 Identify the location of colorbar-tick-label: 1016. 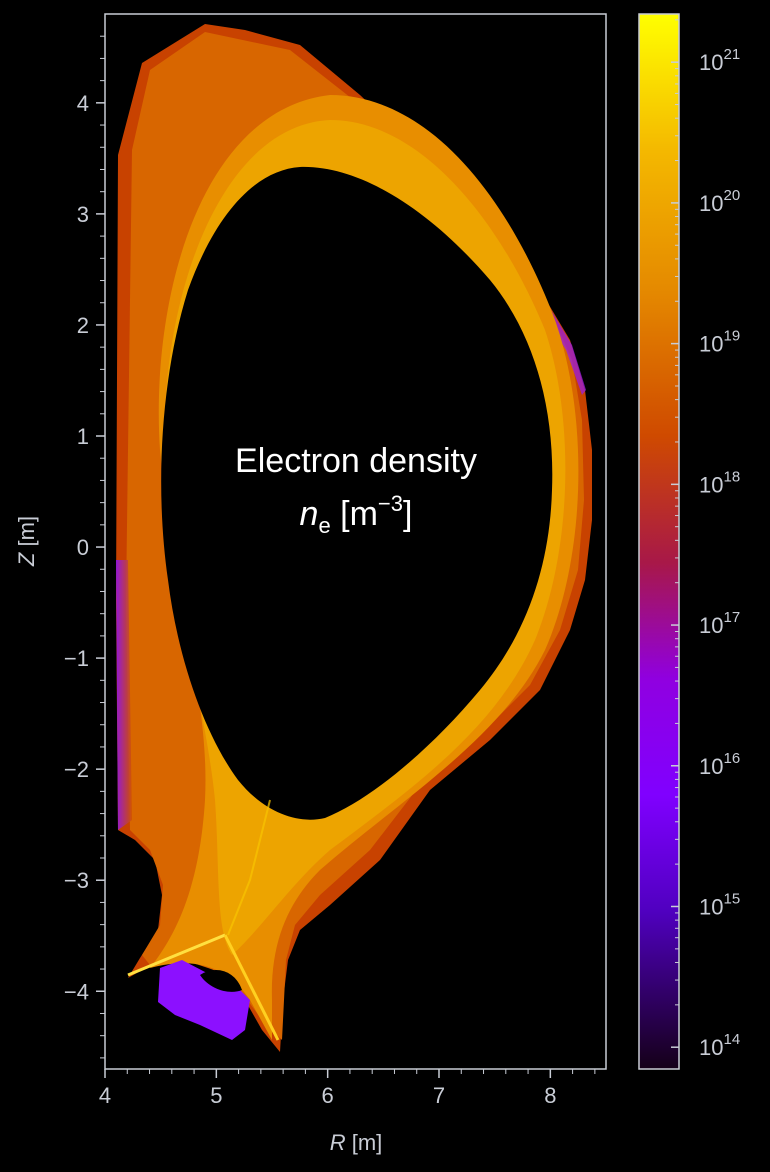
(719, 764).